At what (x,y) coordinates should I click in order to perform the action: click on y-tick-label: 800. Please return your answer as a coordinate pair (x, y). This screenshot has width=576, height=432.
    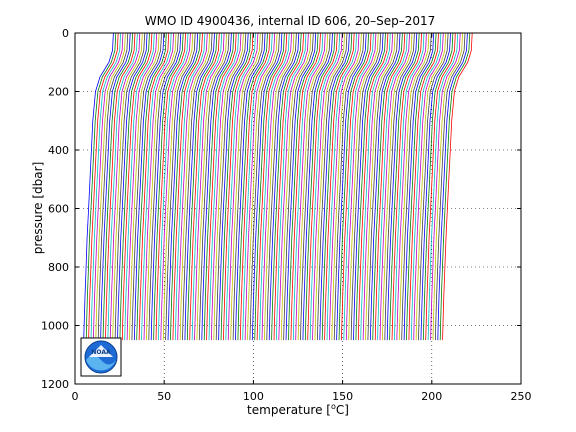
    Looking at the image, I should click on (58, 267).